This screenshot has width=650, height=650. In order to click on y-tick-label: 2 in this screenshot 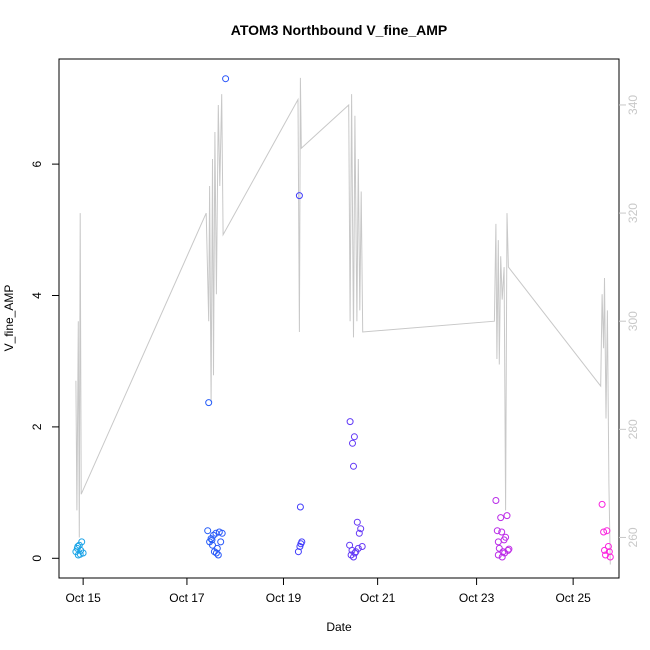, I will do `click(37, 426)`.